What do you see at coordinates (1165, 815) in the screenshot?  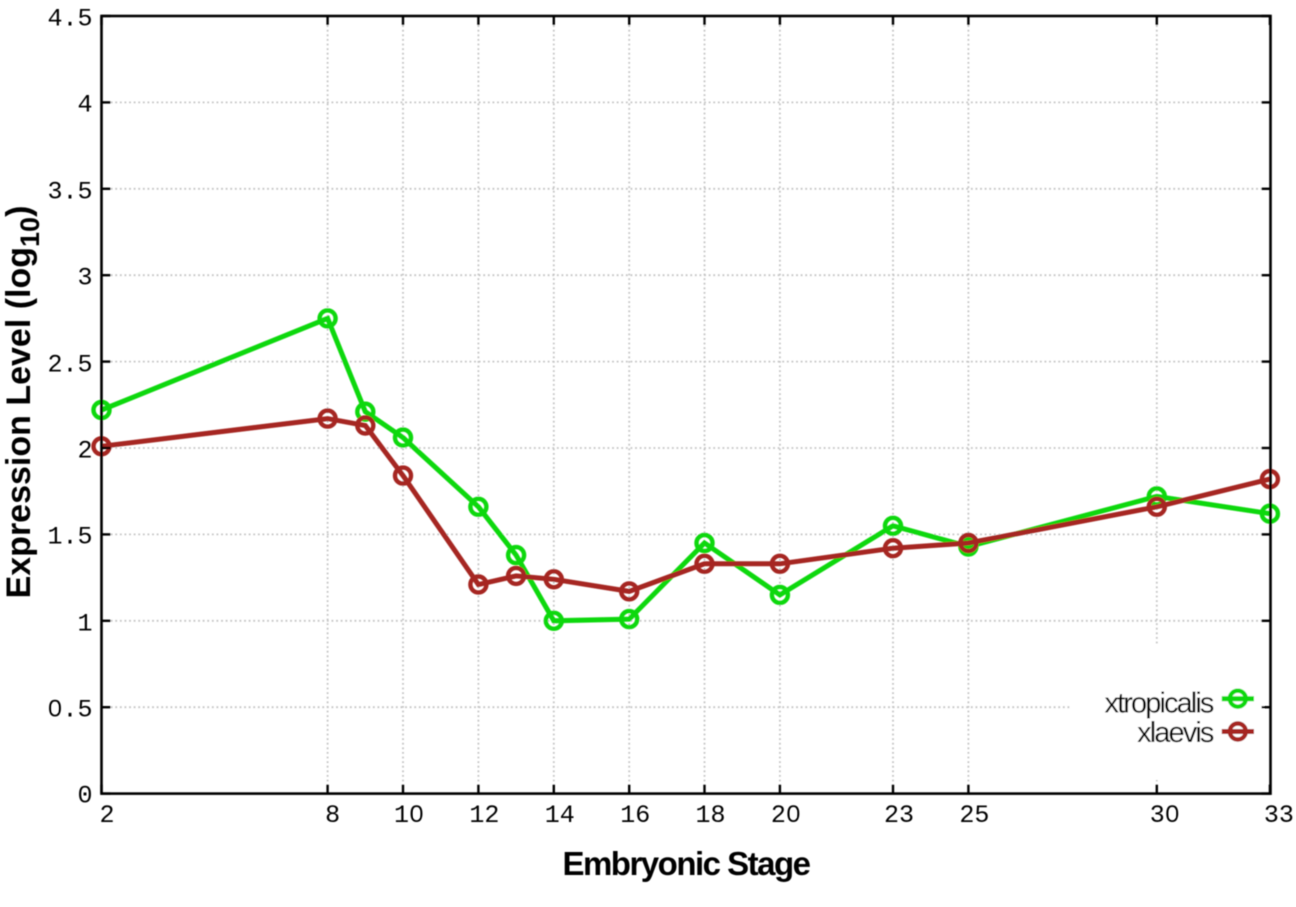 I see `svg-text: 30` at bounding box center [1165, 815].